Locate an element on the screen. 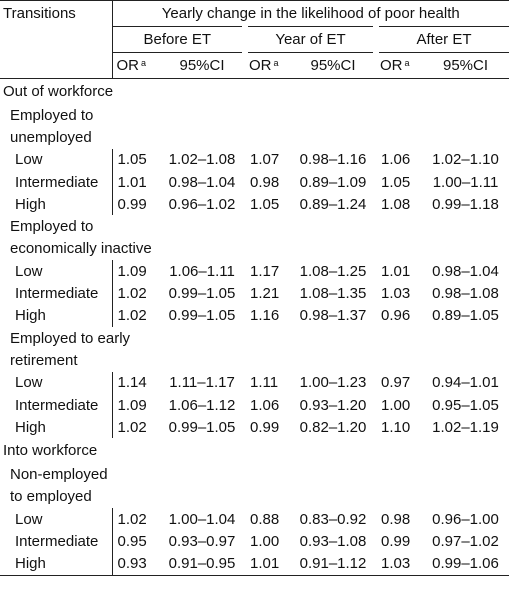 Image resolution: width=509 pixels, height=599 pixels. ci-value: 0.96–1.02 is located at coordinates (202, 204).